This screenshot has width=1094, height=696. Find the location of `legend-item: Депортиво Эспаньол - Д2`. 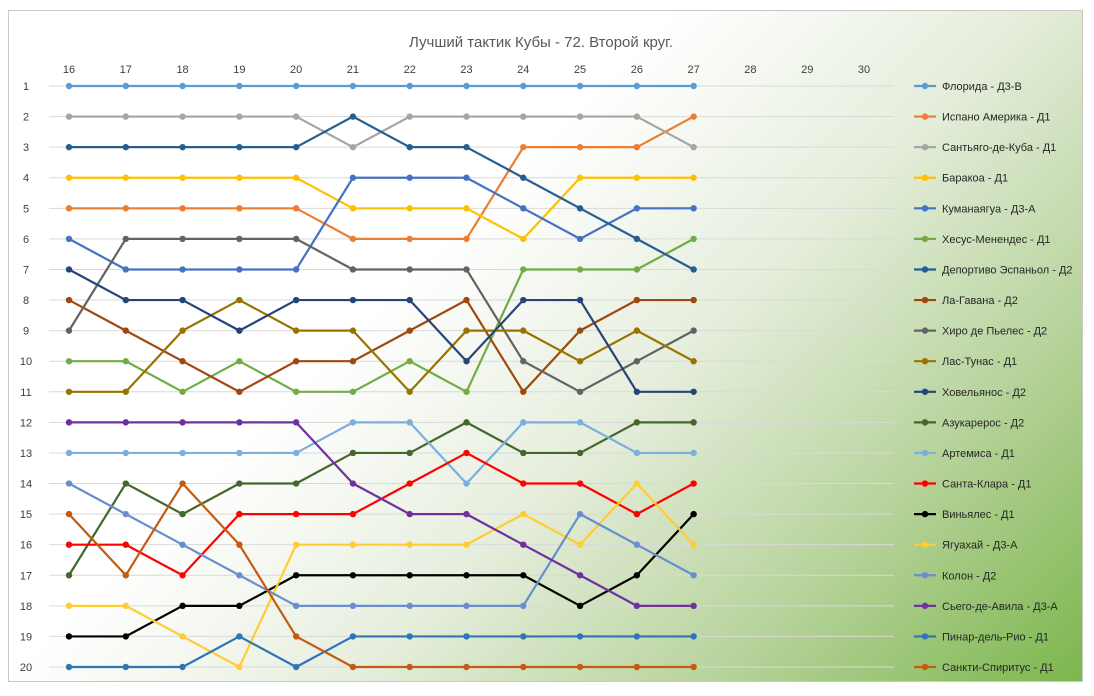

legend-item: Депортиво Эспаньол - Д2 is located at coordinates (993, 270).